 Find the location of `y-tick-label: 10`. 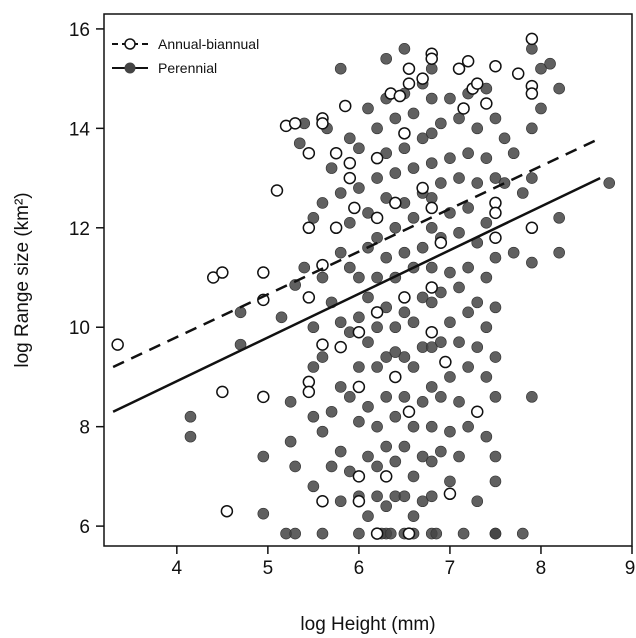

y-tick-label: 10 is located at coordinates (79, 328).